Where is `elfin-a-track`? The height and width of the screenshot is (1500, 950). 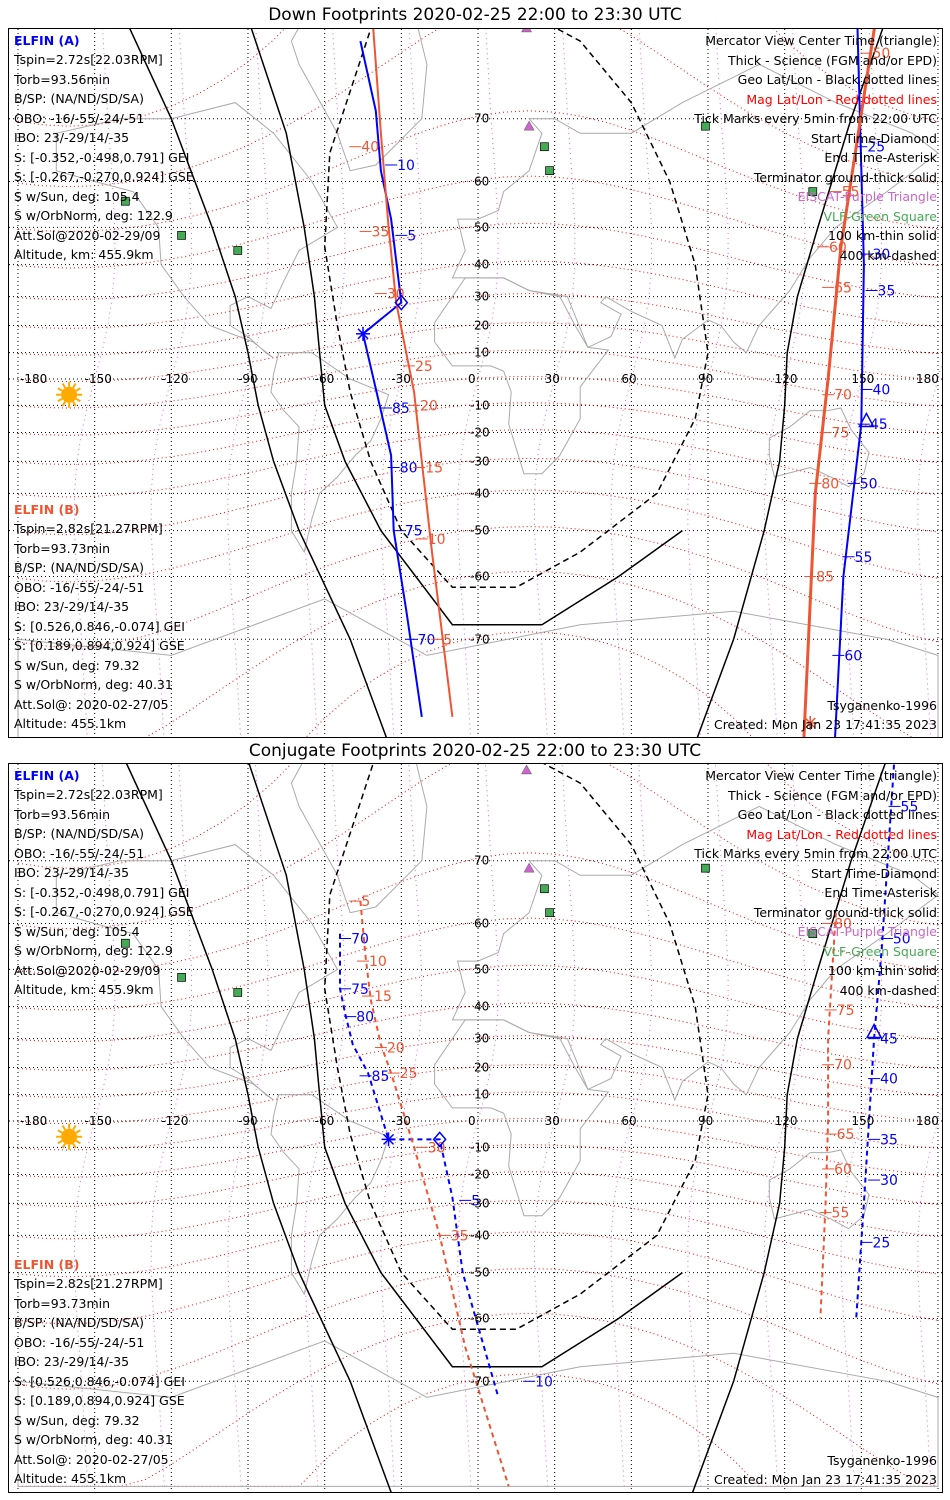
elfin-a-track is located at coordinates (419, 1165).